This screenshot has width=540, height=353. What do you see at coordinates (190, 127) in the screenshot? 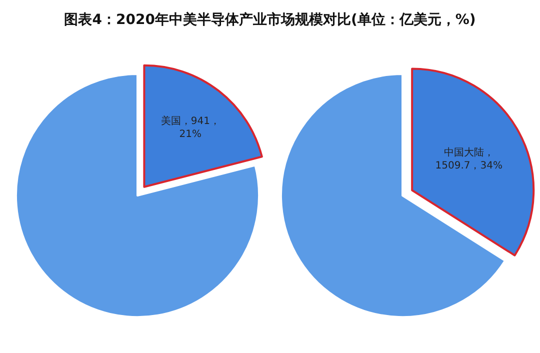
I see `slice-label: 美国，941， 21%` at bounding box center [190, 127].